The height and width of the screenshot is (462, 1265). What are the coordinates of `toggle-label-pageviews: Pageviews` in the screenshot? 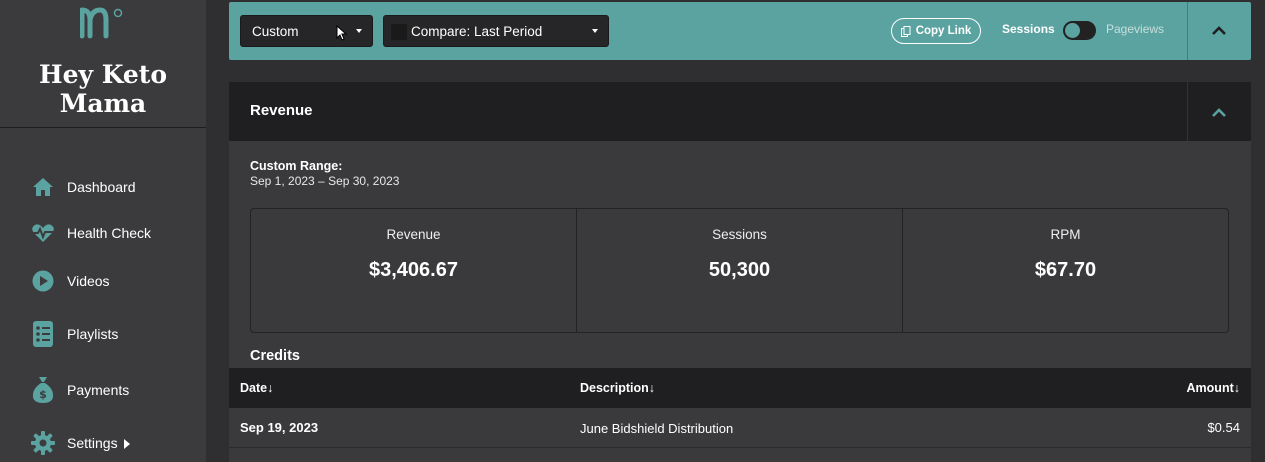 It's located at (1135, 29).